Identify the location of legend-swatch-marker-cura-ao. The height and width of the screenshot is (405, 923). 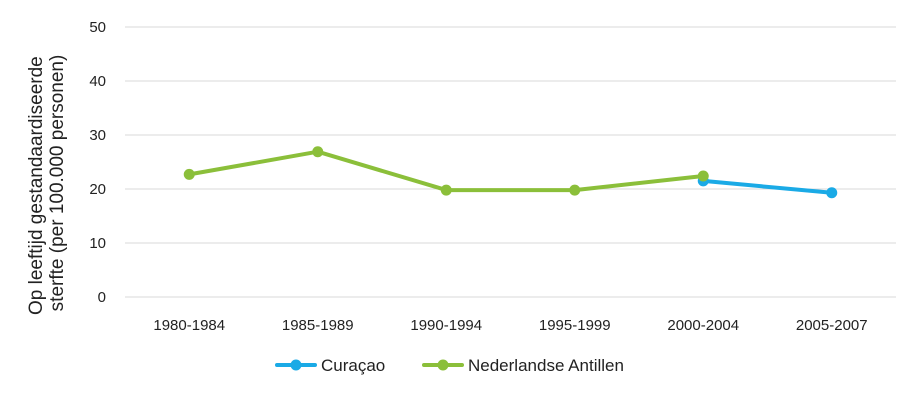
(296, 365).